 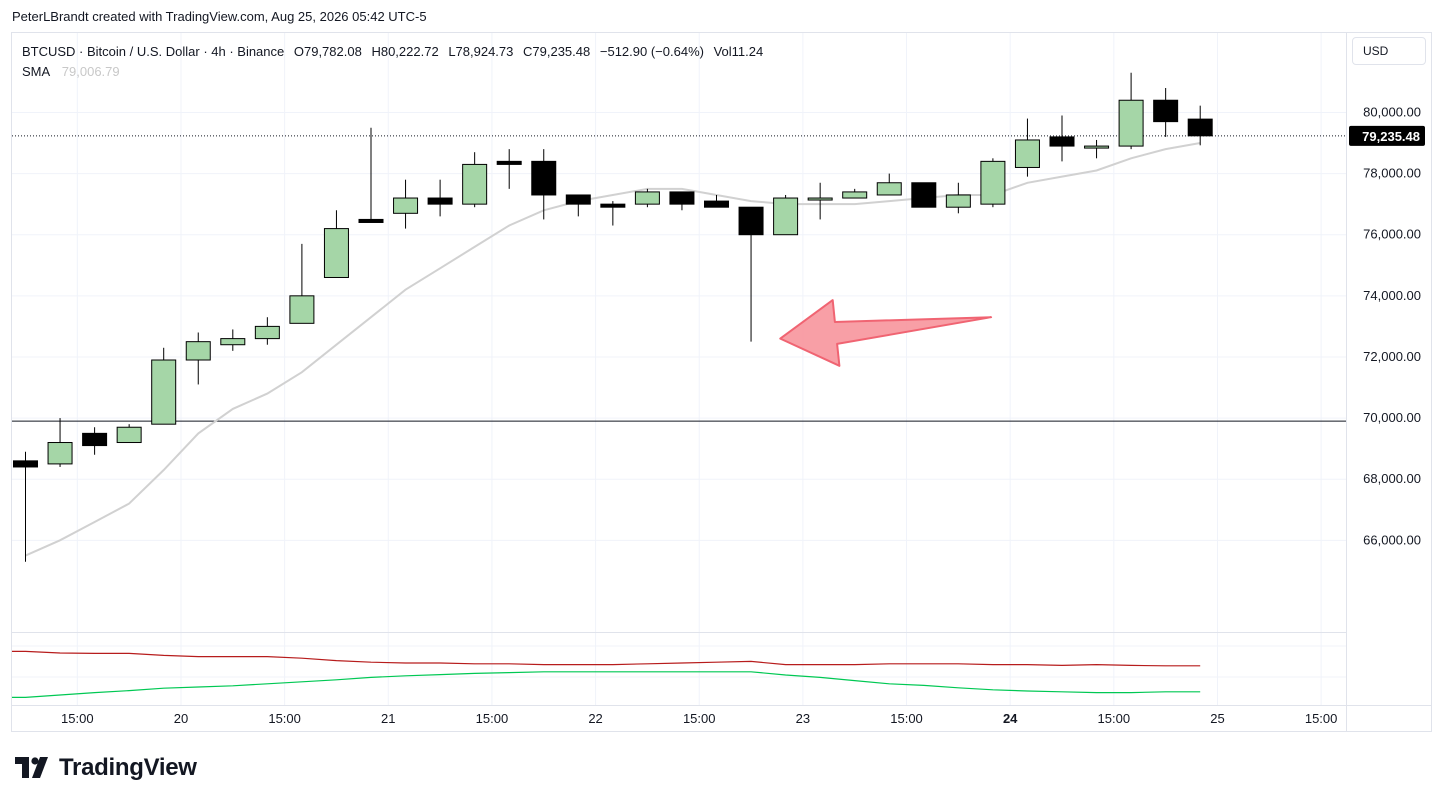 What do you see at coordinates (31, 767) in the screenshot?
I see `tradingview-logo-icon` at bounding box center [31, 767].